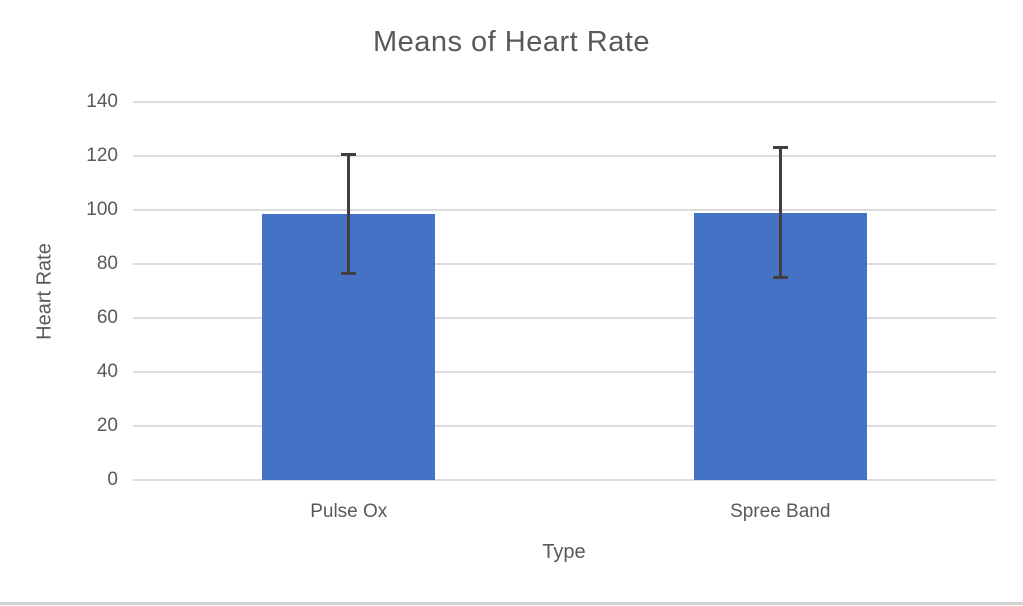  I want to click on y-tick-label: 40, so click(107, 371).